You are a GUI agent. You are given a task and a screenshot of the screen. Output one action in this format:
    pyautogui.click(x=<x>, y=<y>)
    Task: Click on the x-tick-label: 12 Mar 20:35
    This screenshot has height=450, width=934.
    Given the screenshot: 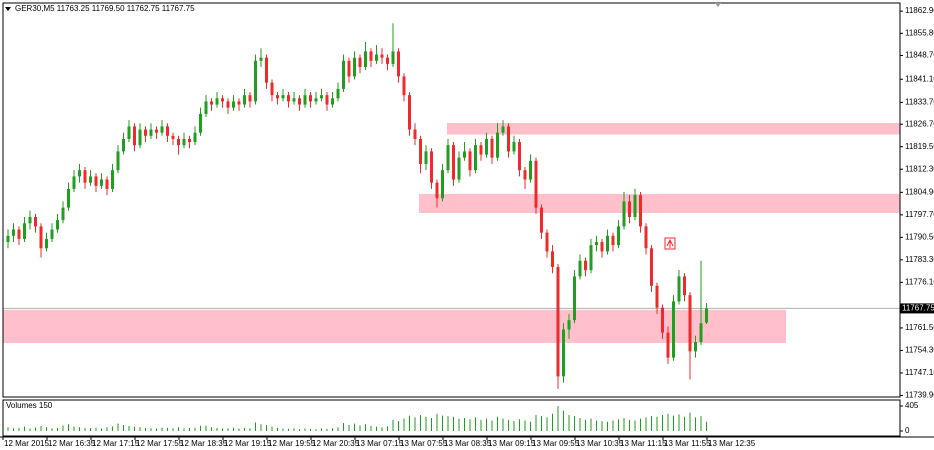 What is the action you would take?
    pyautogui.click(x=336, y=443)
    